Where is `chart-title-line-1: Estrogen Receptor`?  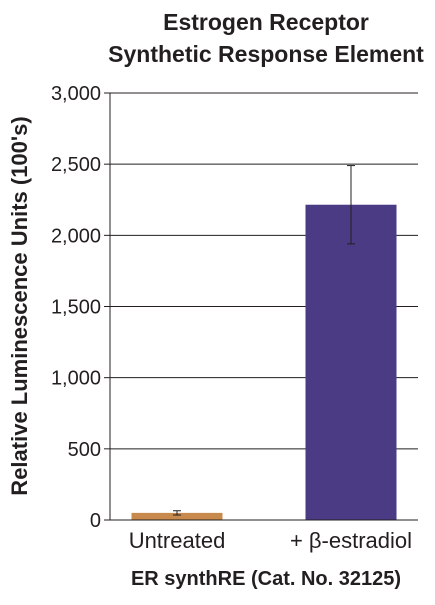
chart-title-line-1: Estrogen Receptor is located at coordinates (266, 22).